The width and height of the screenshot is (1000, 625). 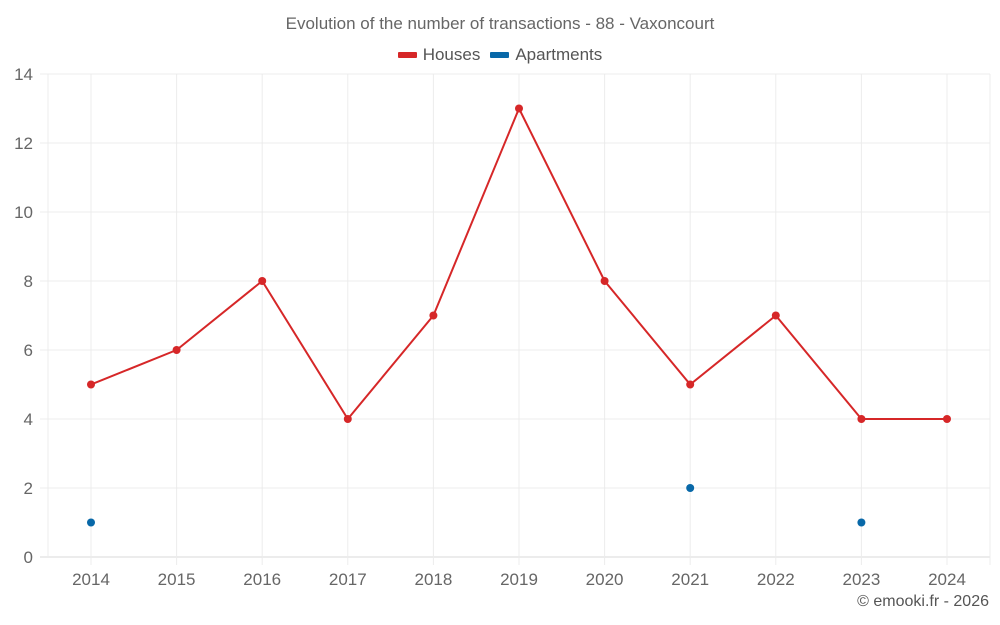 I want to click on chart-legend: Houses Apartments, so click(x=500, y=55).